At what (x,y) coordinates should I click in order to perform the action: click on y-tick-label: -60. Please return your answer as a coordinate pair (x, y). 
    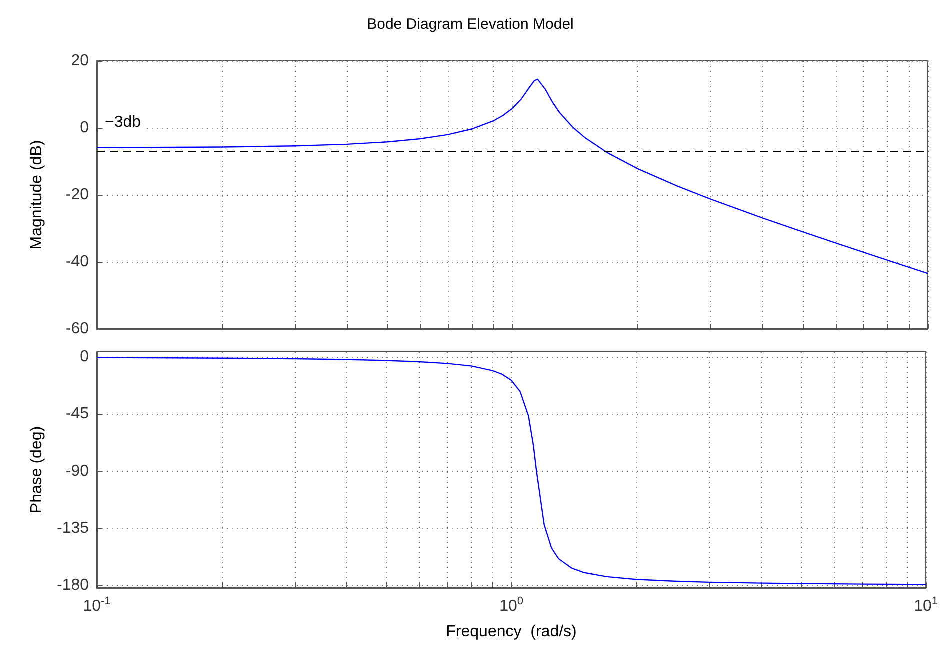
    Looking at the image, I should click on (78, 329).